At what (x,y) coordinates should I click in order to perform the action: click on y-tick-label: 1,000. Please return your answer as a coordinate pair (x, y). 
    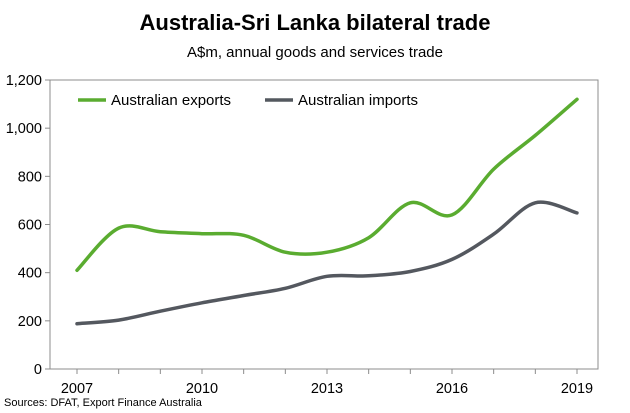
    Looking at the image, I should click on (24, 129).